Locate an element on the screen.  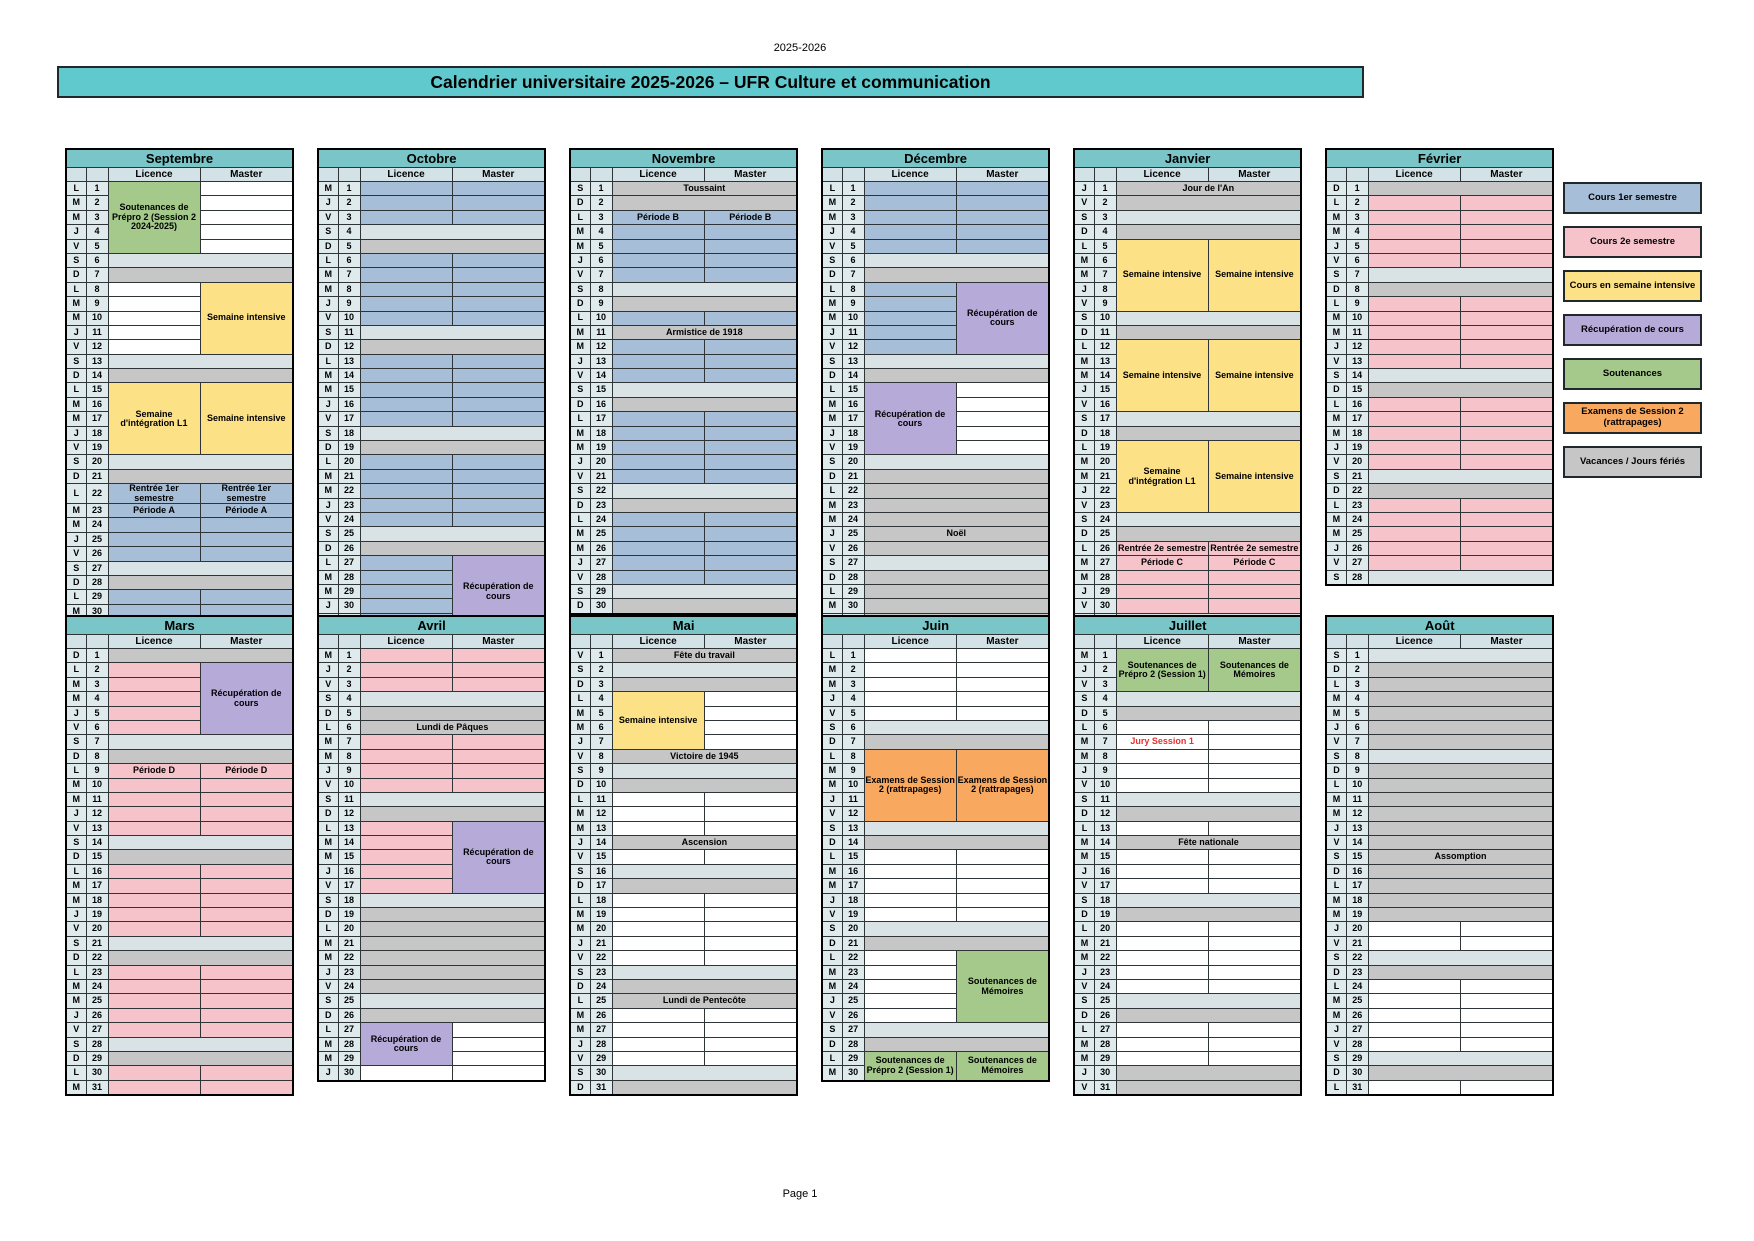
day-row: J 20 is located at coordinates (1439, 929).